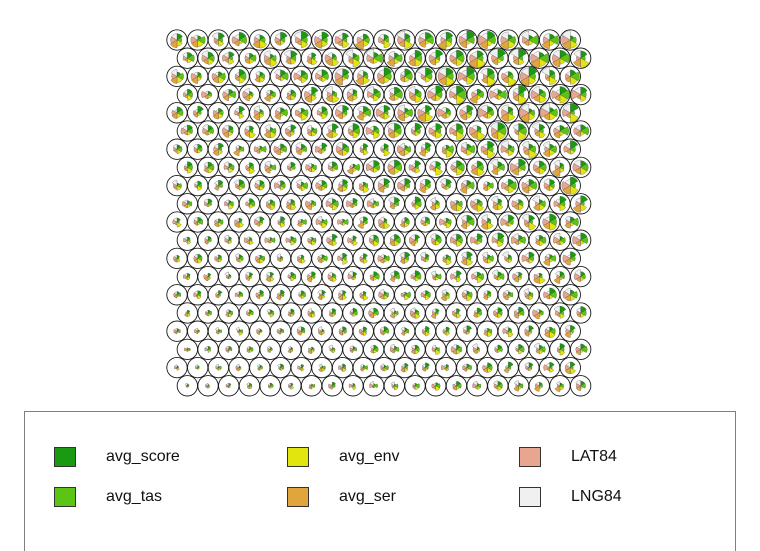  What do you see at coordinates (343, 457) in the screenshot?
I see `legend-entry-avg-env: avg_env` at bounding box center [343, 457].